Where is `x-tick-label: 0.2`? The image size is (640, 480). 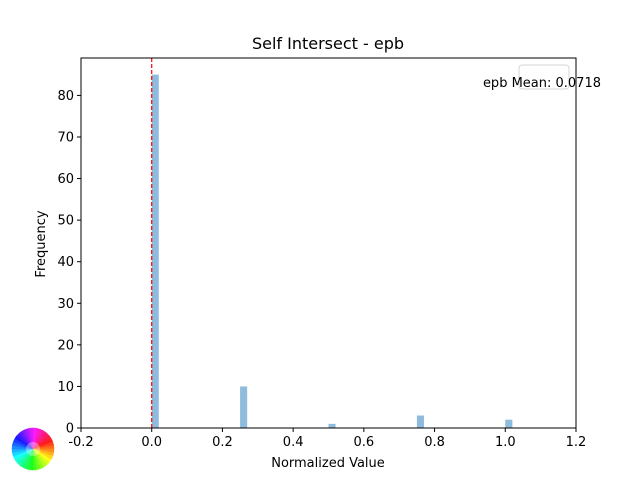 x-tick-label: 0.2 is located at coordinates (222, 442).